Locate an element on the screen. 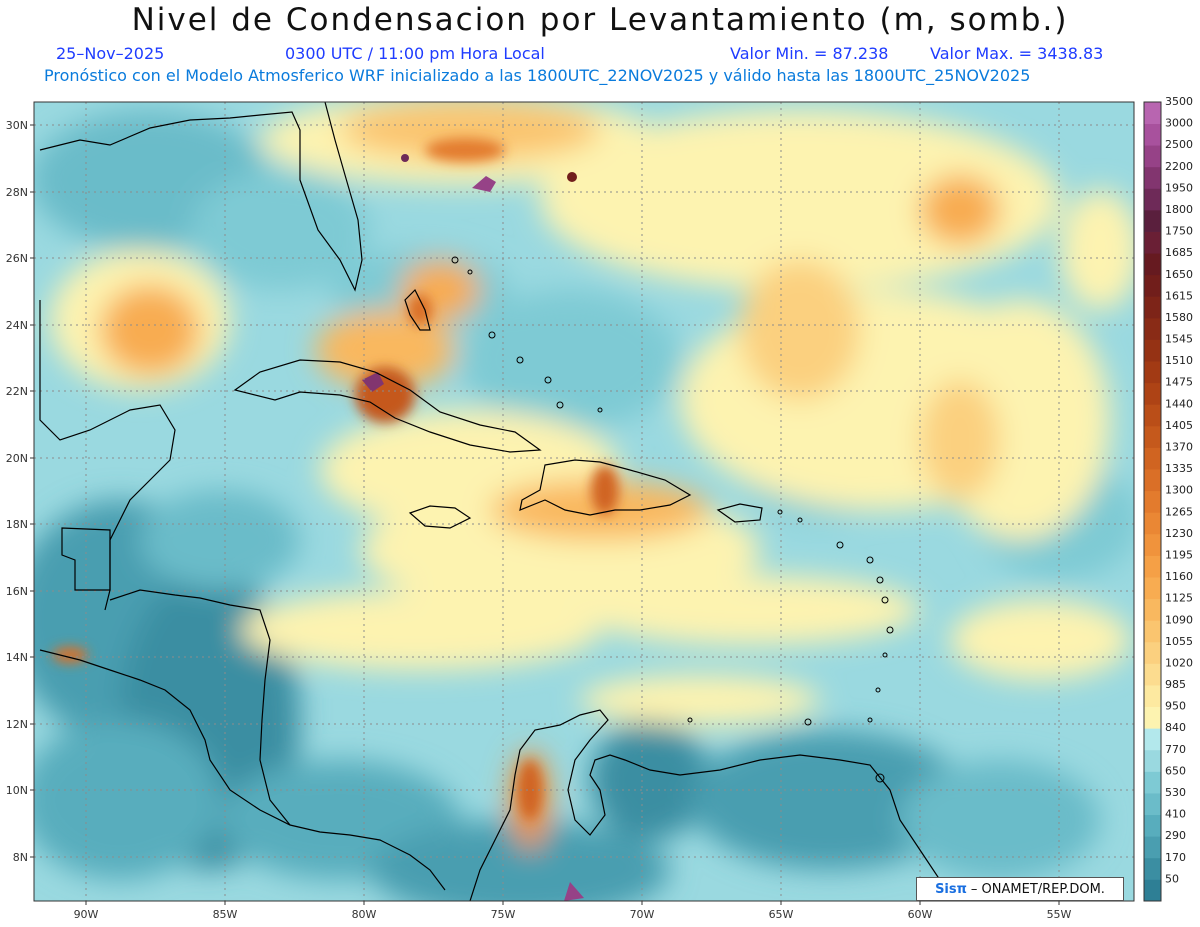 The width and height of the screenshot is (1200, 927). legend-label: 1475 is located at coordinates (1179, 382).